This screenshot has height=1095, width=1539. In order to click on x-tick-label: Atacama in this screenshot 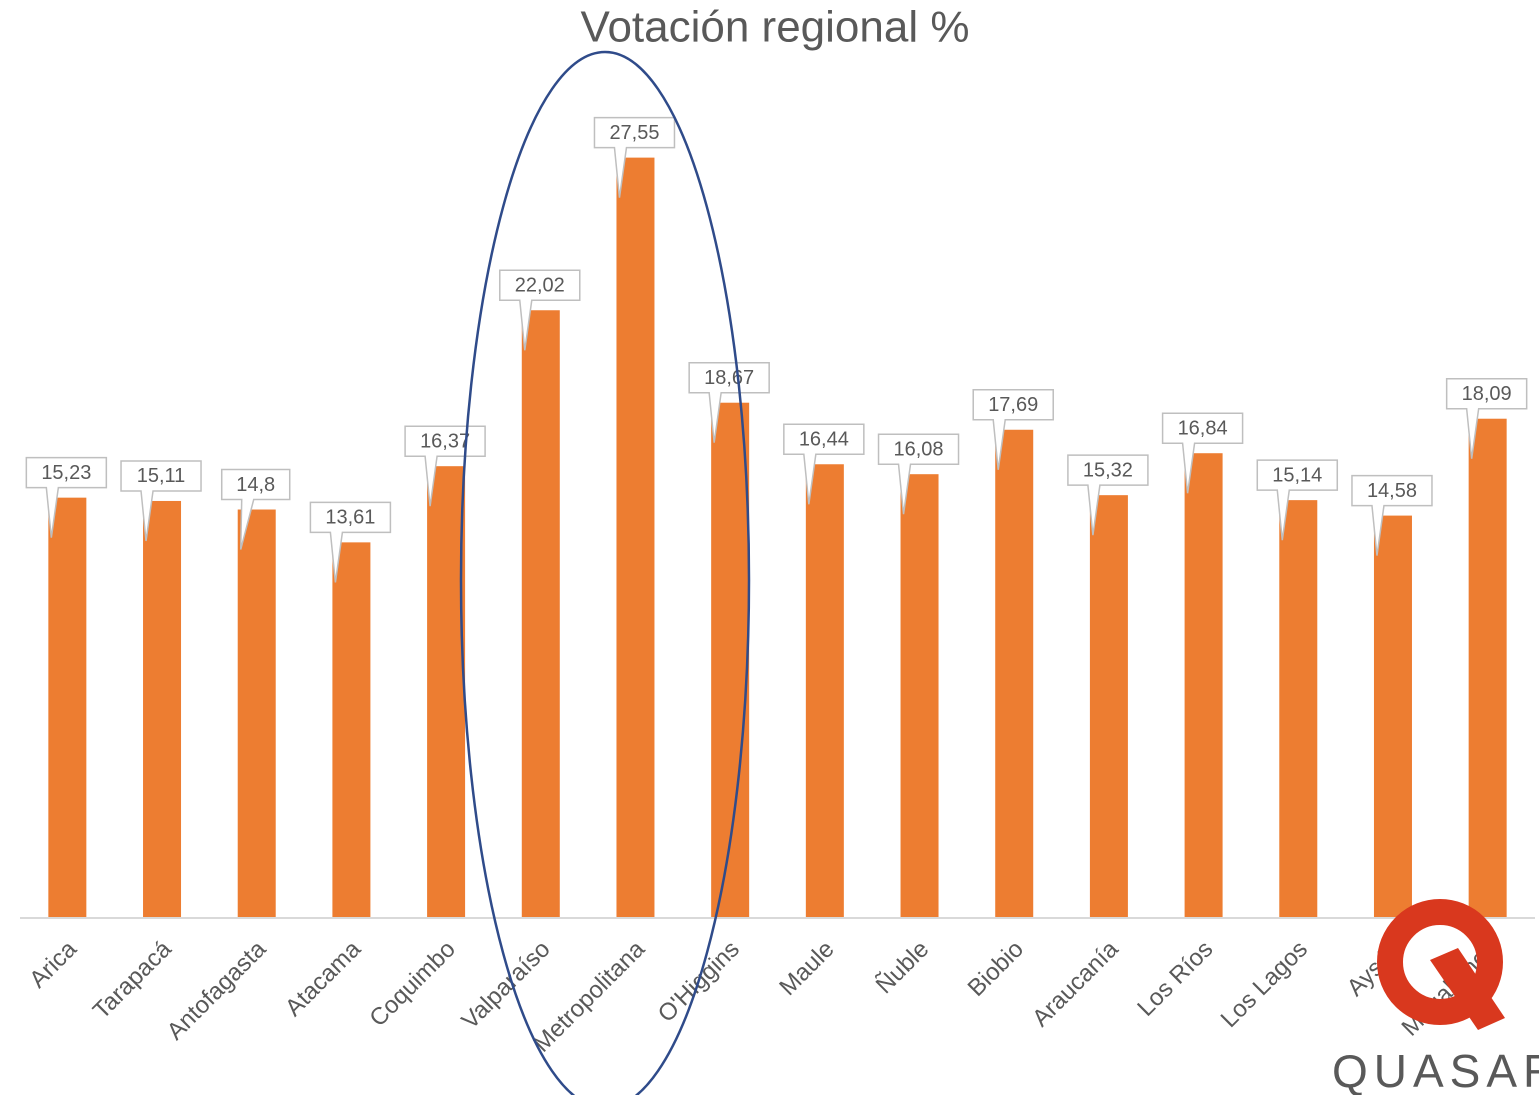, I will do `click(323, 978)`.